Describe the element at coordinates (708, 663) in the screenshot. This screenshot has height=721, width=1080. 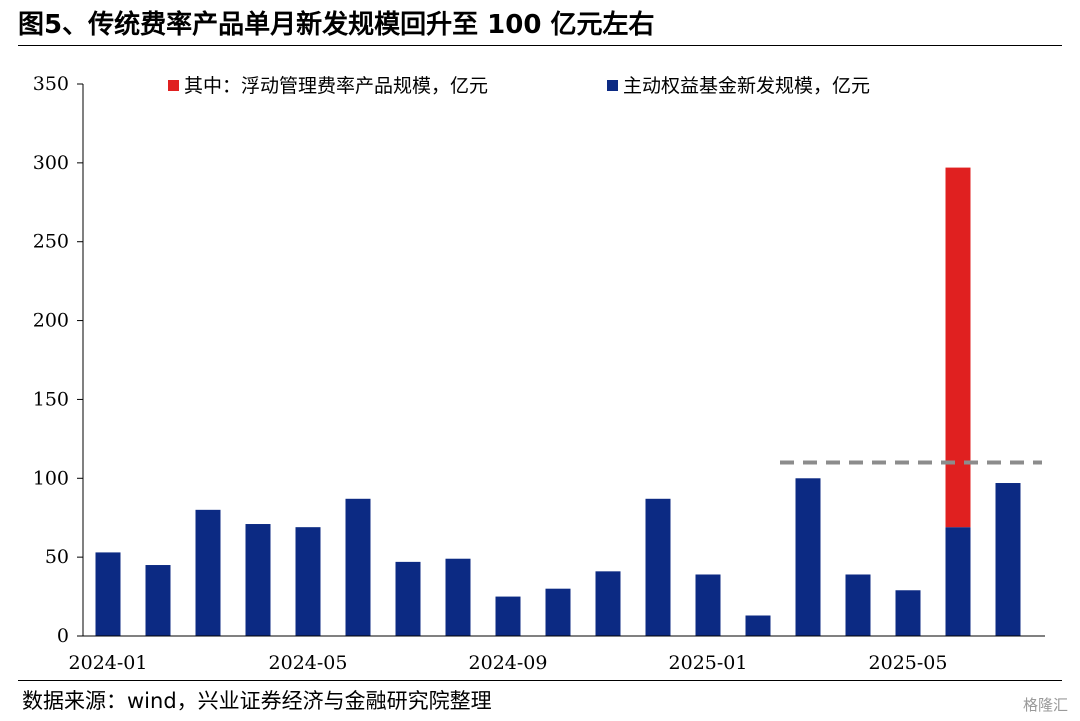
I see `x-tick-label: 2025-01` at that location.